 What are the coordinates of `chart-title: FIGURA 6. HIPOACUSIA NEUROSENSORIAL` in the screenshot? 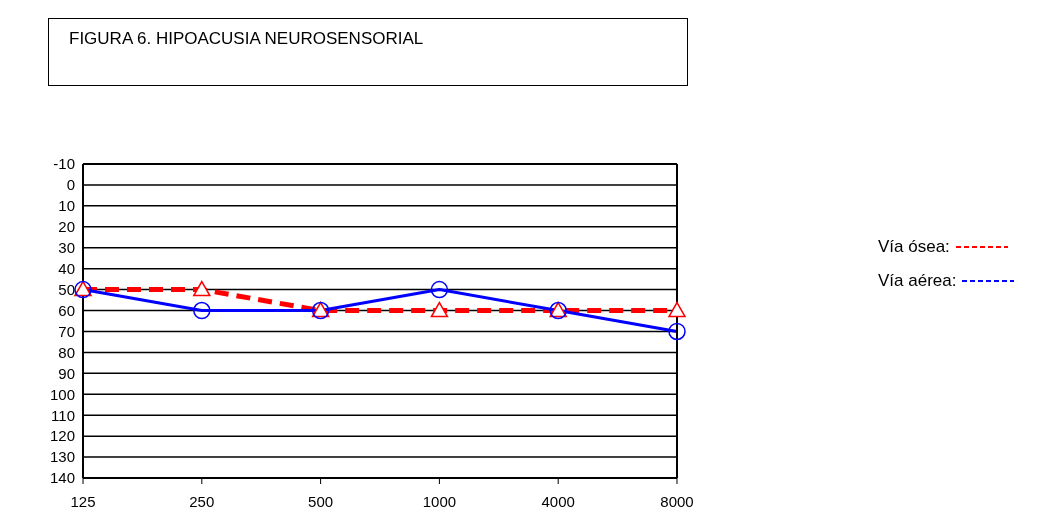 It's located at (368, 52).